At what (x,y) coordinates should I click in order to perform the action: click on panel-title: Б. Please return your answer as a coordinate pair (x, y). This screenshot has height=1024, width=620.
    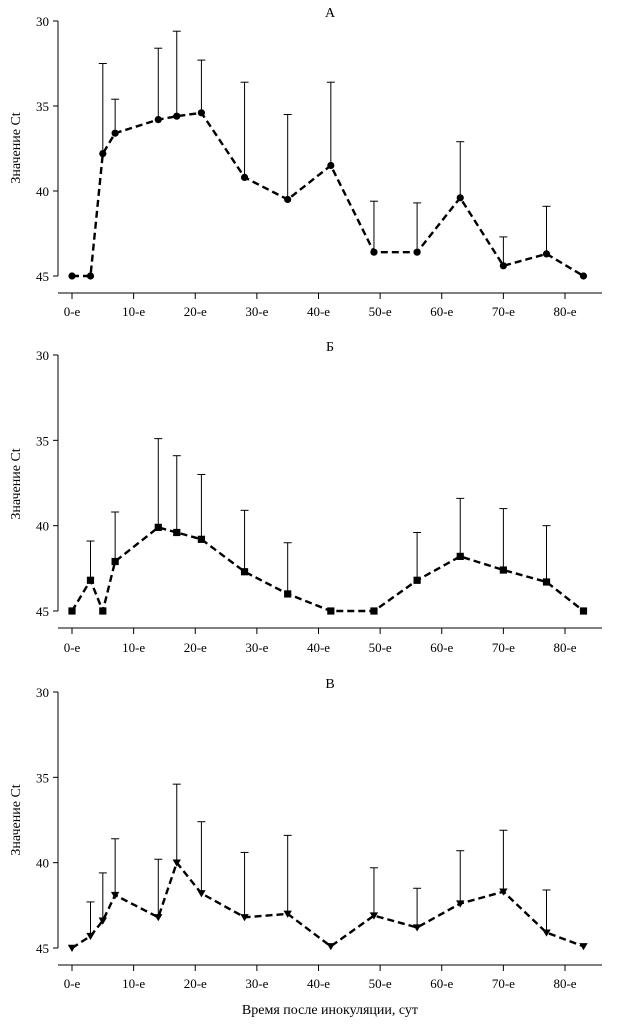
    Looking at the image, I should click on (330, 347).